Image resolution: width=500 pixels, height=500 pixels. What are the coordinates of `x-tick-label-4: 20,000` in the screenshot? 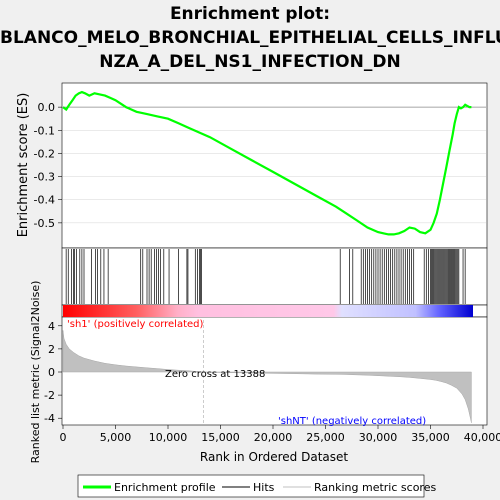 It's located at (273, 437).